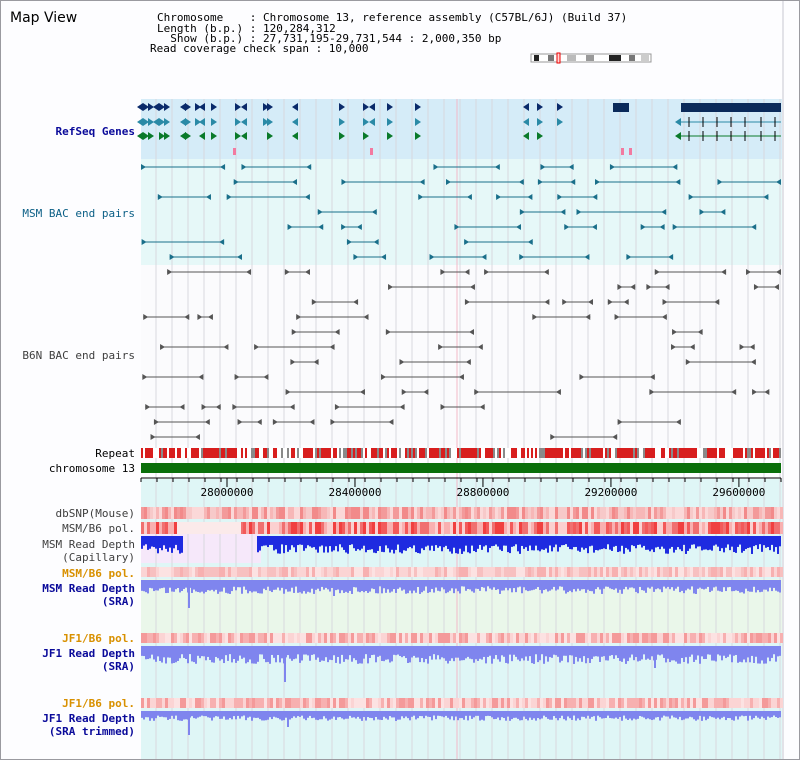  I want to click on track-label-dbsnp: dbSNP(Mouse), so click(95, 513).